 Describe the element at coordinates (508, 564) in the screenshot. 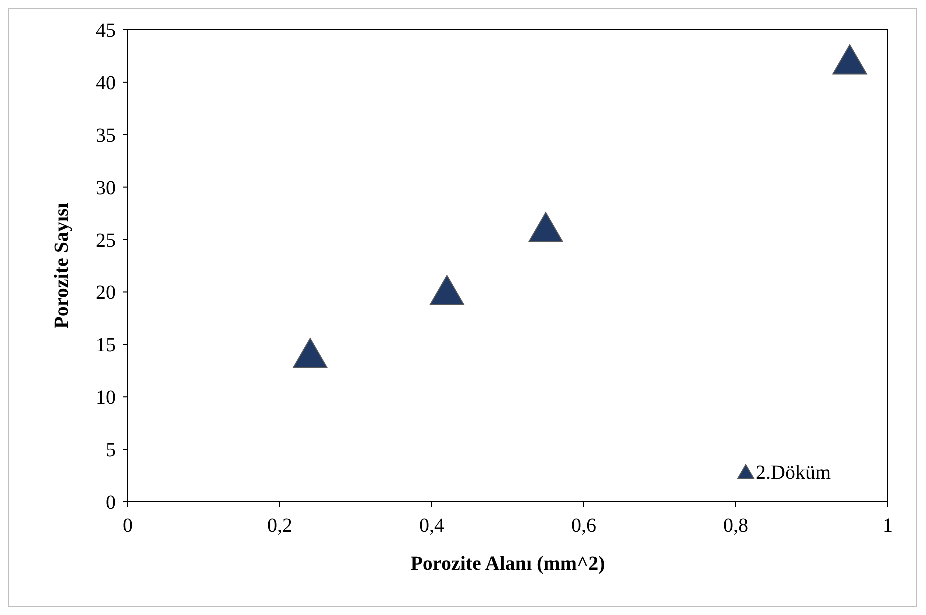

I see `x-axis-title: Porozite Alanı (mm^2)` at that location.